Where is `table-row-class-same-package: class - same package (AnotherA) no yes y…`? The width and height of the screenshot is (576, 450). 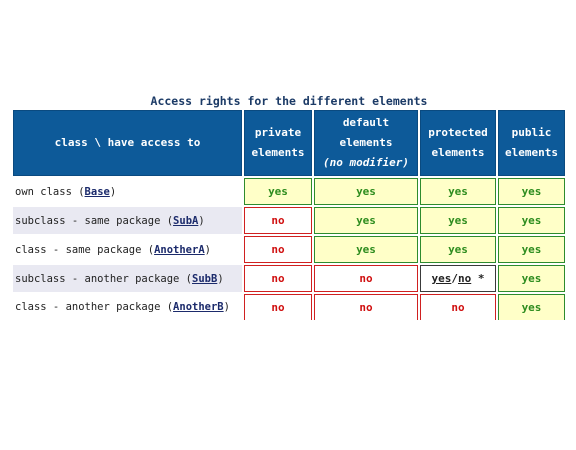
table-row-class-same-package: class - same package (AnotherA) no yes y… is located at coordinates (289, 249).